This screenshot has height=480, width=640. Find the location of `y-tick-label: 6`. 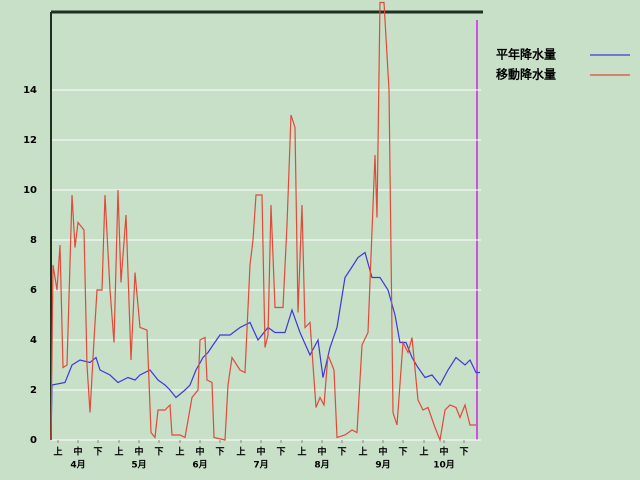

y-tick-label: 6 is located at coordinates (33, 290).